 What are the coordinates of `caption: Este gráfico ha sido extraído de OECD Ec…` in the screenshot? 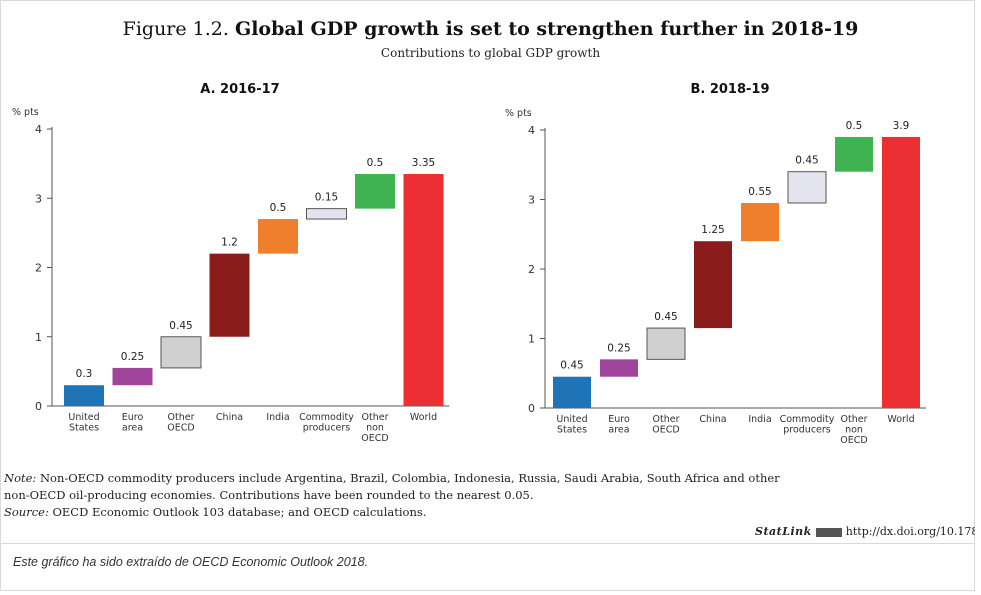 It's located at (191, 562).